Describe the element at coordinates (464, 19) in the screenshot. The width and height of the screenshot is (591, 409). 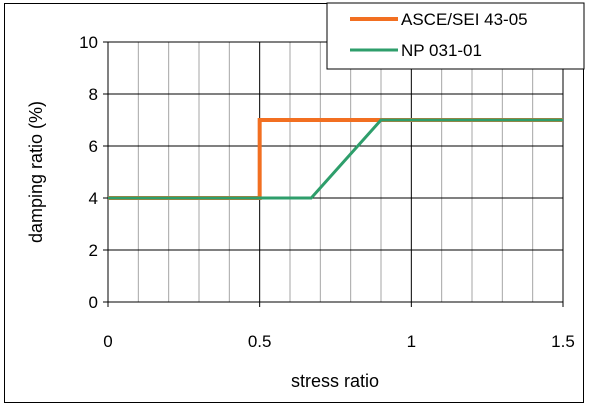
I see `legend-label-asce: ASCE/SEI 43-05` at that location.